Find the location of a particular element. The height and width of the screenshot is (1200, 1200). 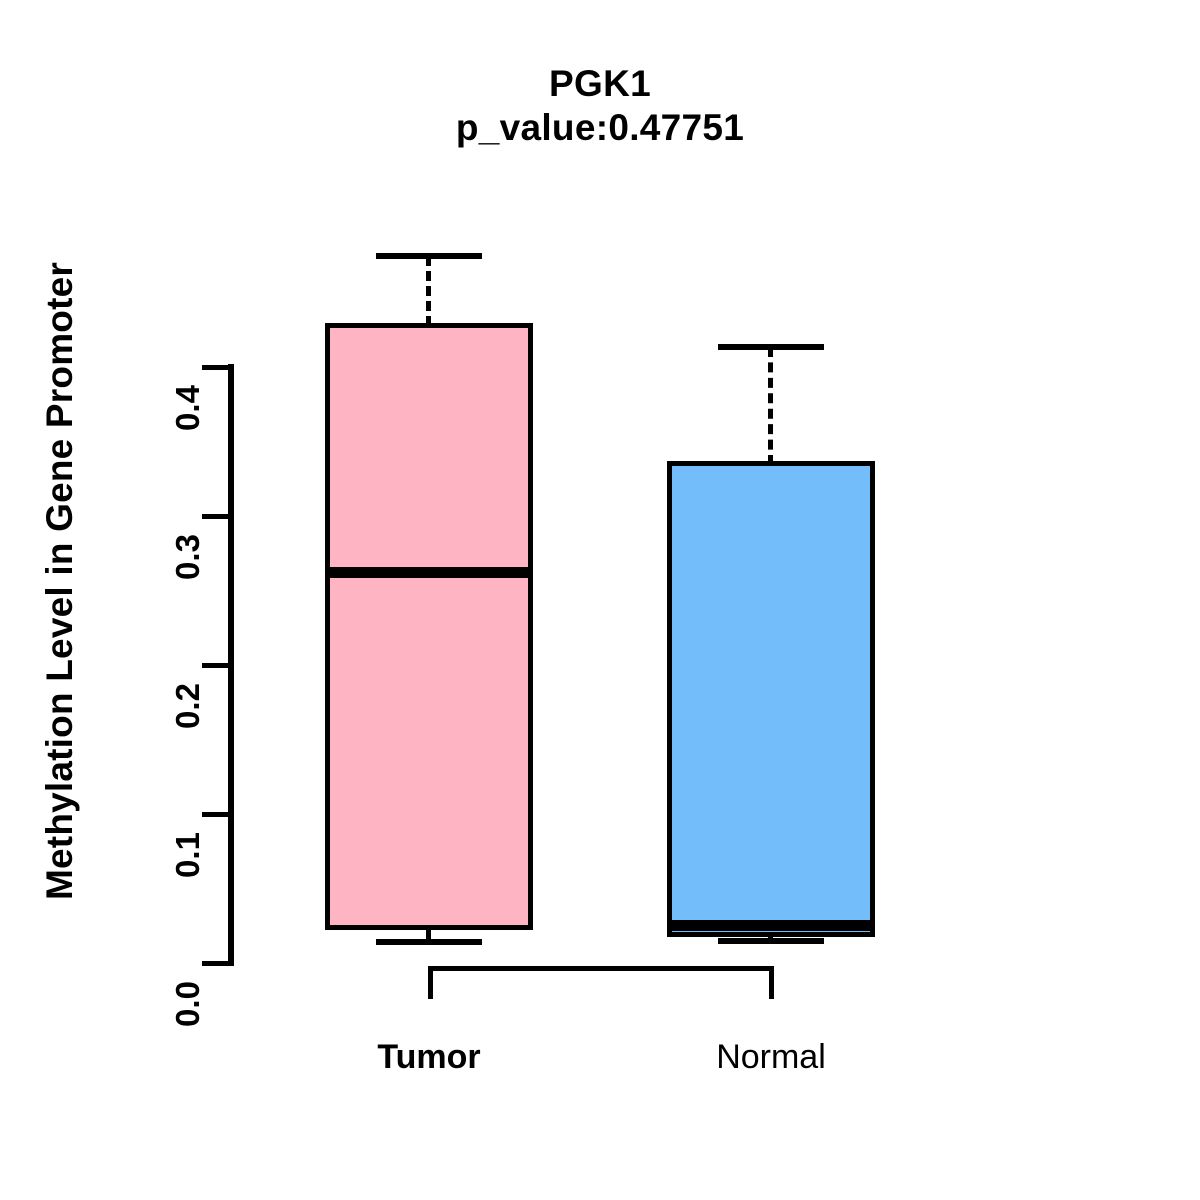

x-axis-bracket is located at coordinates (601, 982).